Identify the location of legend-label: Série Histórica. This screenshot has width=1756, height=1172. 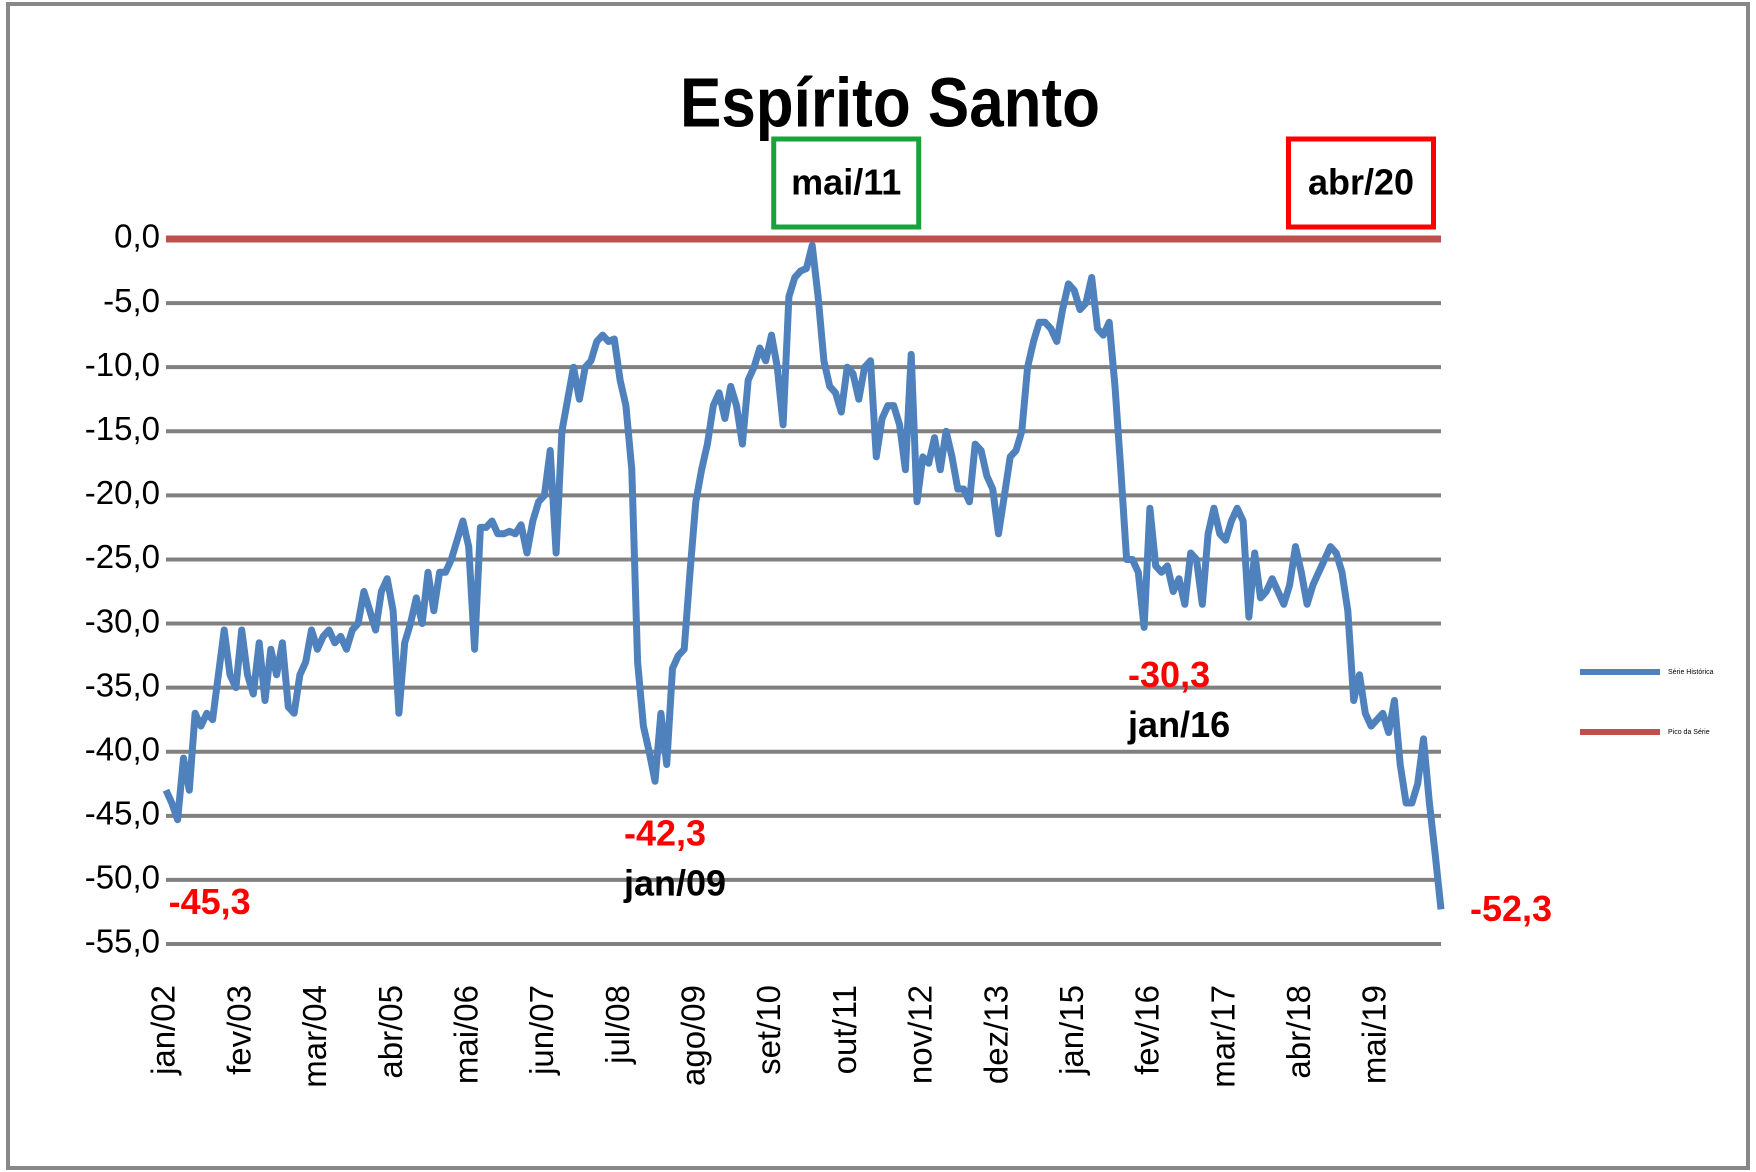
(1691, 672).